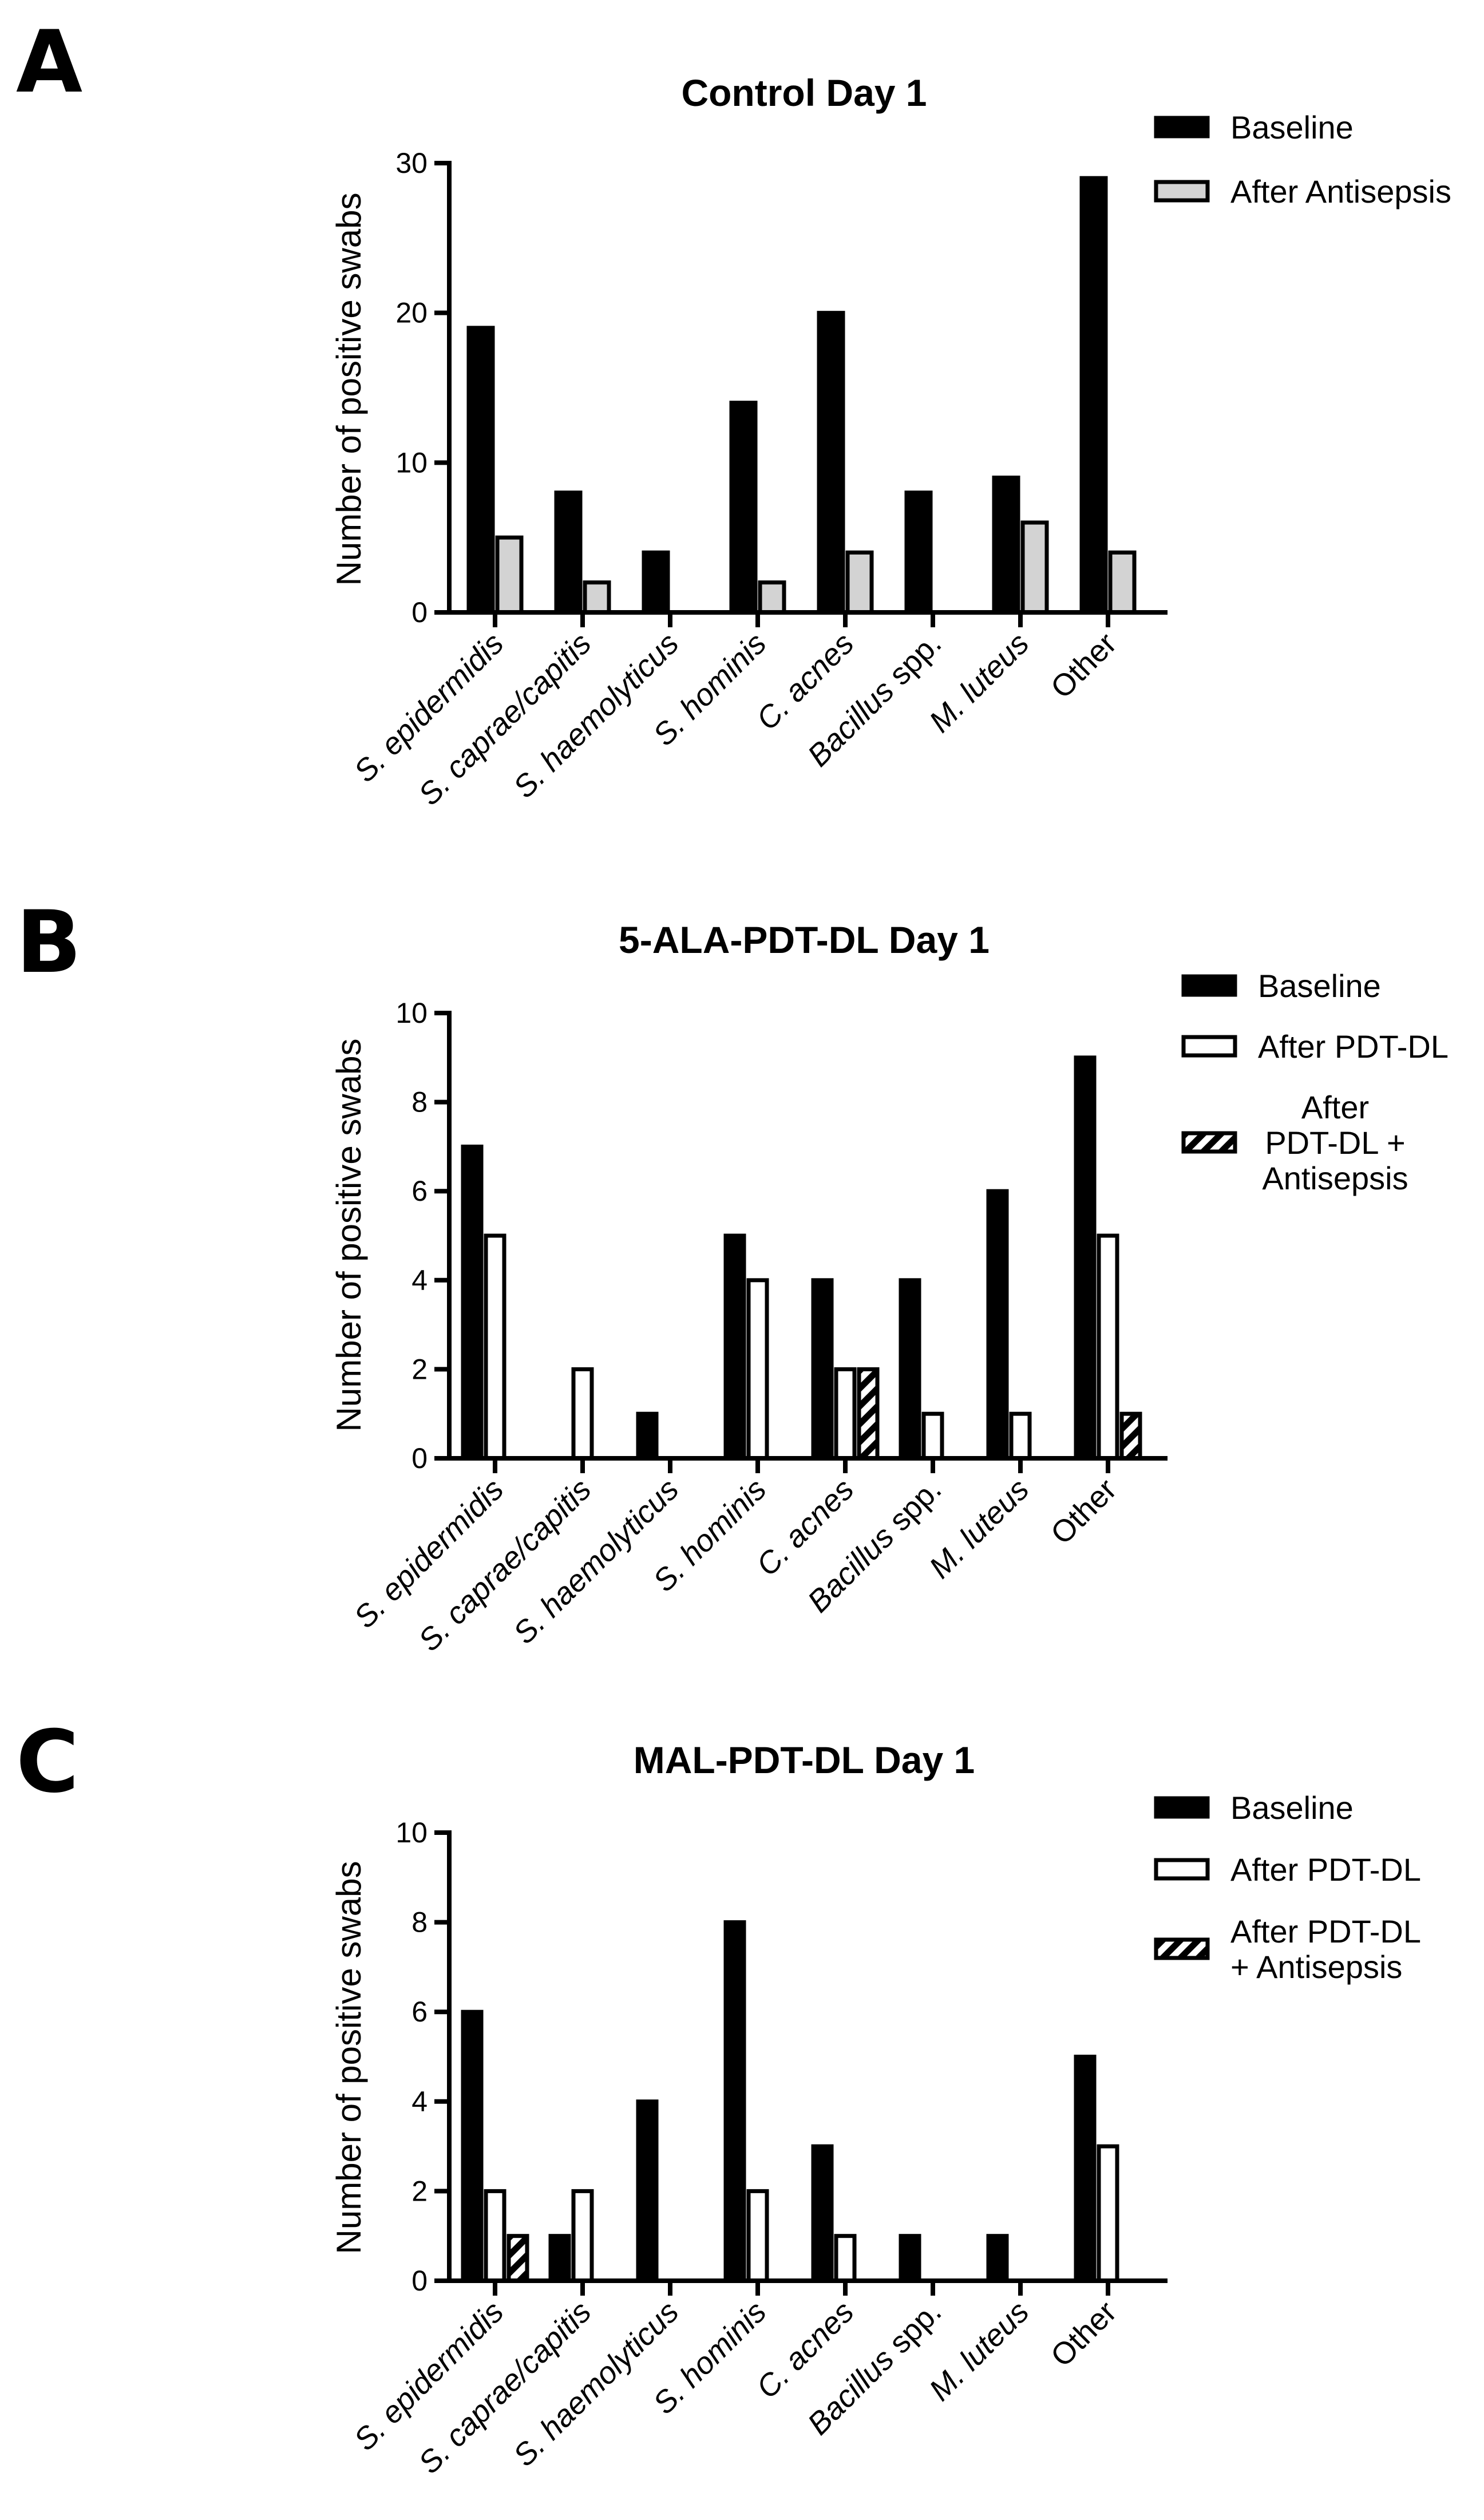  Describe the element at coordinates (411, 1013) in the screenshot. I see `y-tick-label: 10` at that location.